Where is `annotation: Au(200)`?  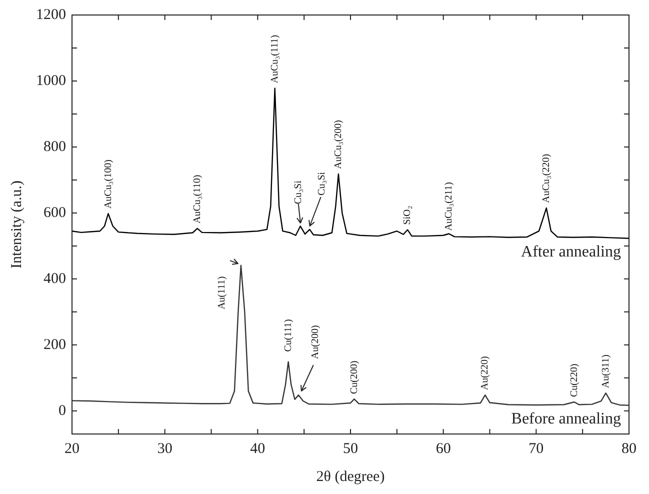 annotation: Au(200) is located at coordinates (316, 342).